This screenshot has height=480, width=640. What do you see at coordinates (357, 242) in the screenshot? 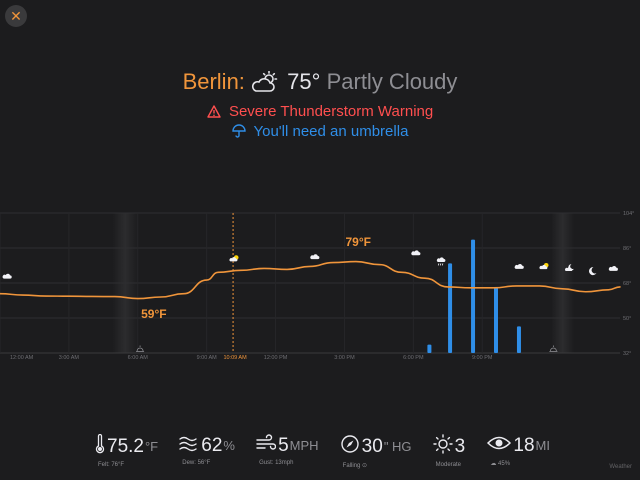
I see `max-temperature-label: 79°F` at bounding box center [357, 242].